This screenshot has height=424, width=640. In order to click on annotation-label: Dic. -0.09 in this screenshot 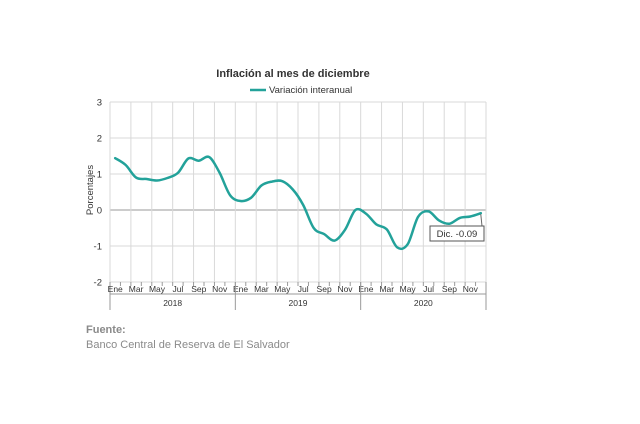, I will do `click(457, 234)`.